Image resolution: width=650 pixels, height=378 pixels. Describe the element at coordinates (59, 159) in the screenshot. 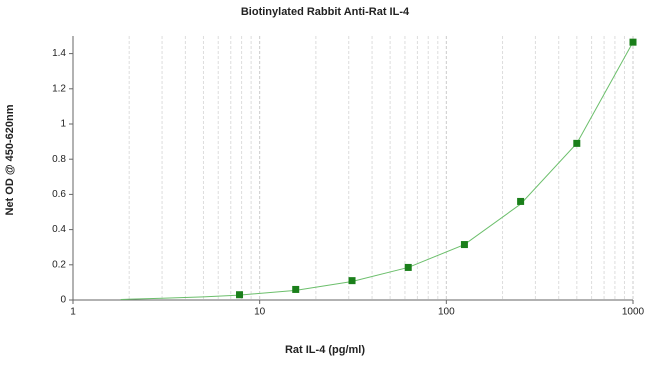

I see `y-tick-label: 0.8` at that location.